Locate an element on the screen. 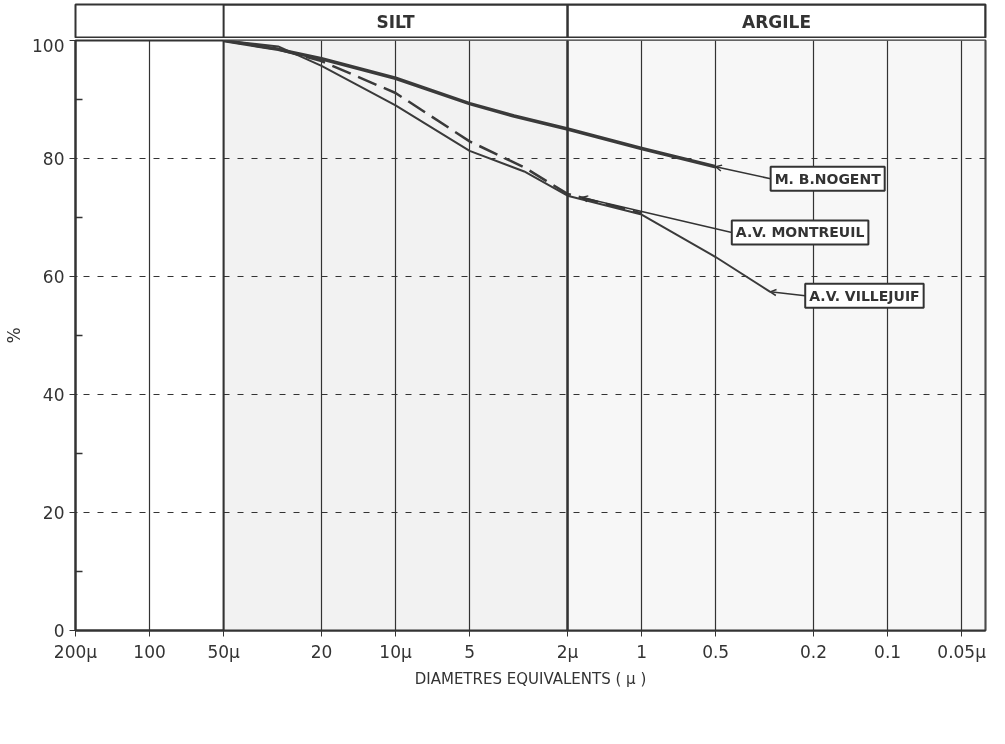 This screenshot has width=1005, height=744. band-label: ARGILE is located at coordinates (777, 21).